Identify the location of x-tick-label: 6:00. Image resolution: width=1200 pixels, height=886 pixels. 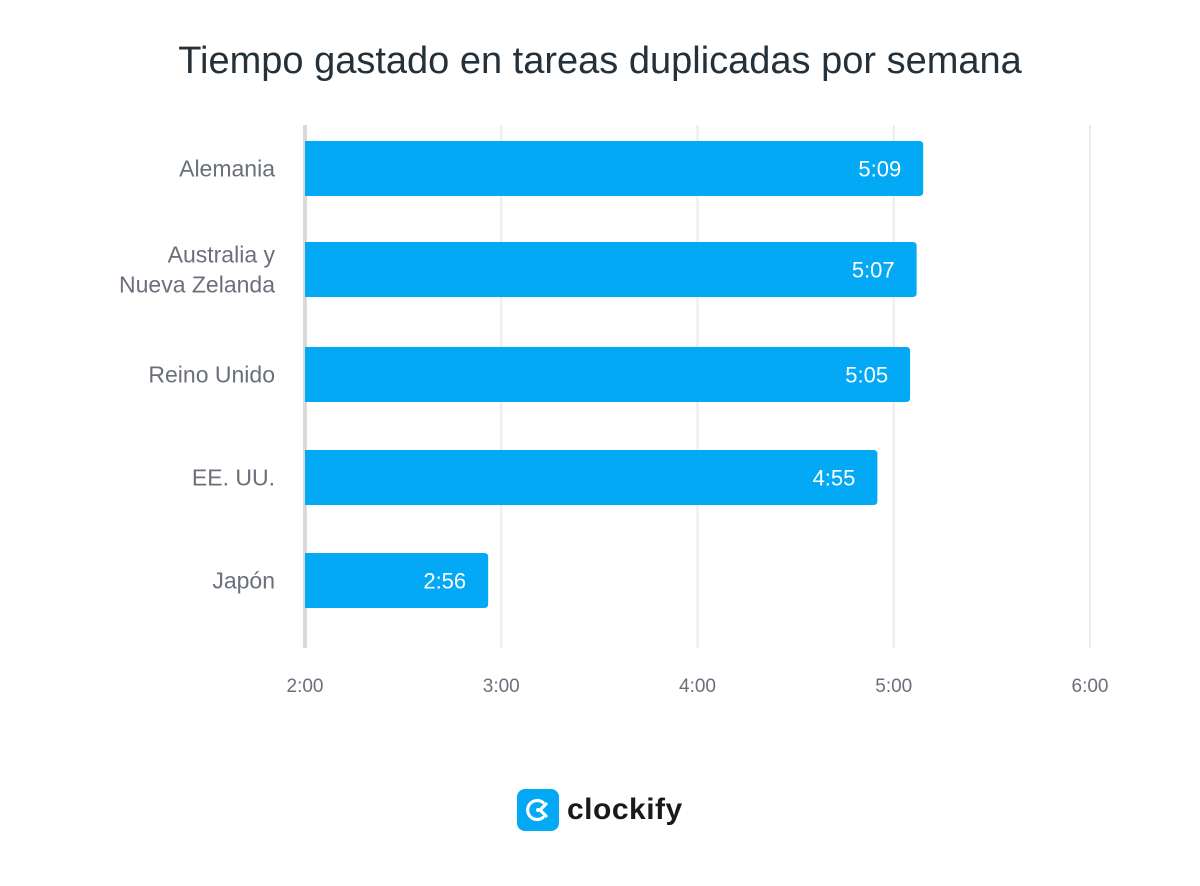
(1090, 686).